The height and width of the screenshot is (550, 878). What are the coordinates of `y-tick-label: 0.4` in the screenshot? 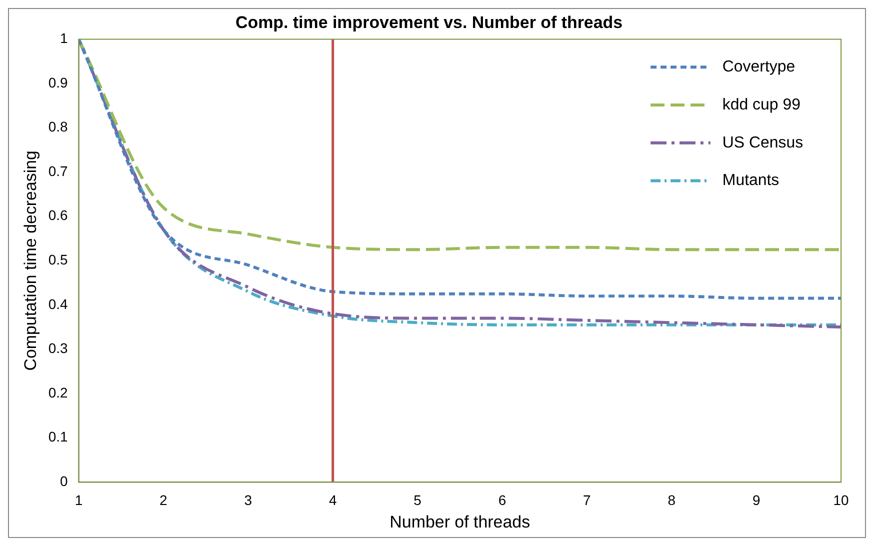 It's located at (58, 304).